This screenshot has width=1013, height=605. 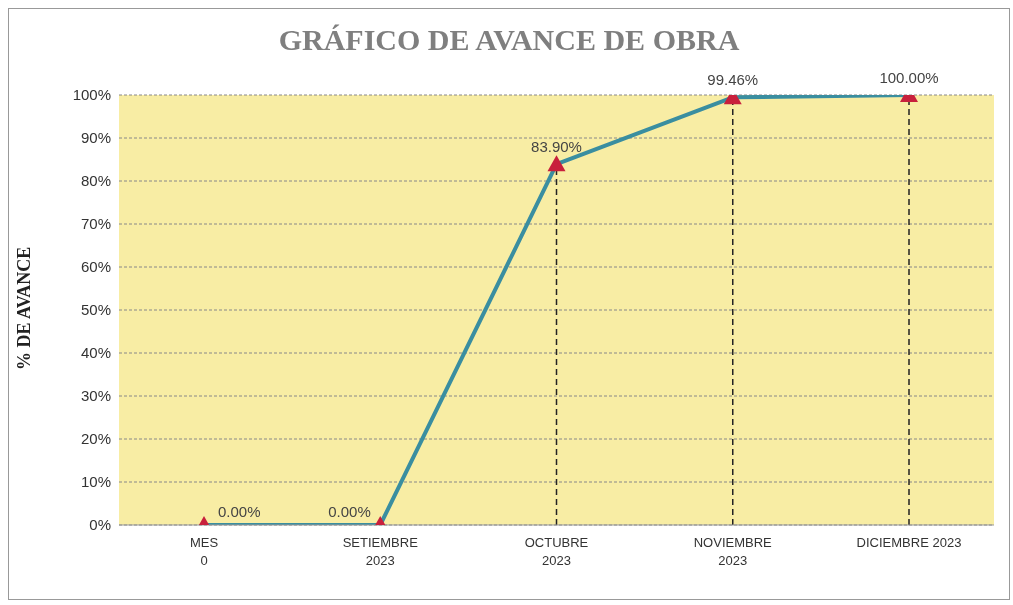 I want to click on x-tick-label: MES 0, so click(x=204, y=551).